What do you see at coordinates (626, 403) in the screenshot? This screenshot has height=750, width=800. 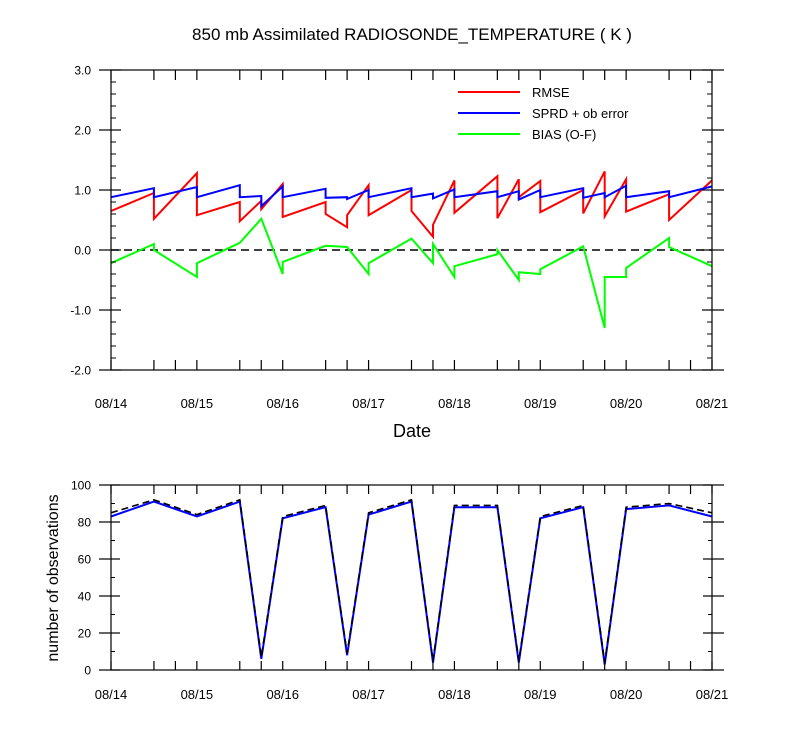 I see `top-x-tick-label: 08/20` at bounding box center [626, 403].